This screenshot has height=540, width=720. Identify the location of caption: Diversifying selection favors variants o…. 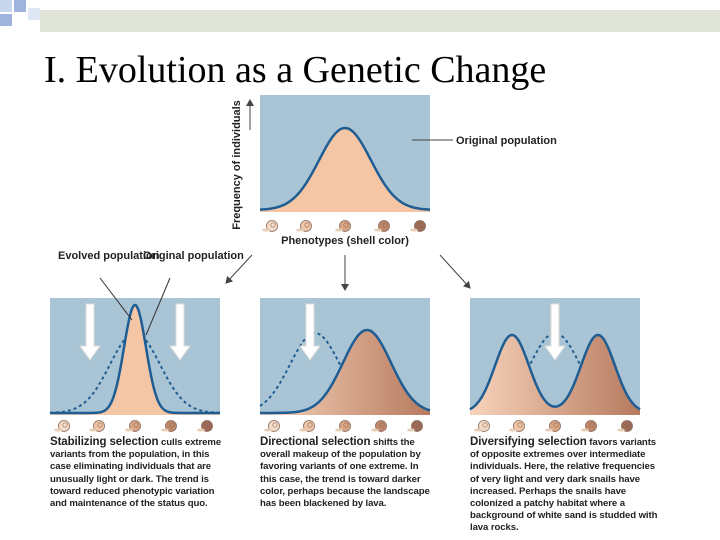
(565, 485).